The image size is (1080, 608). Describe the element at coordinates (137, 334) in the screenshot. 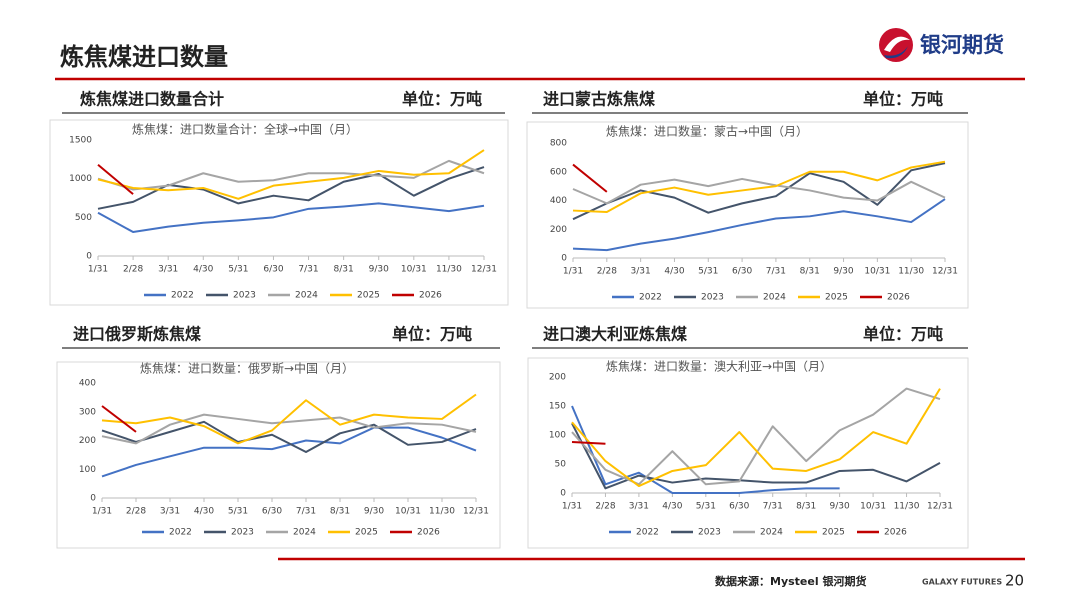

I see `section-title: 进口俄罗斯炼焦煤` at that location.